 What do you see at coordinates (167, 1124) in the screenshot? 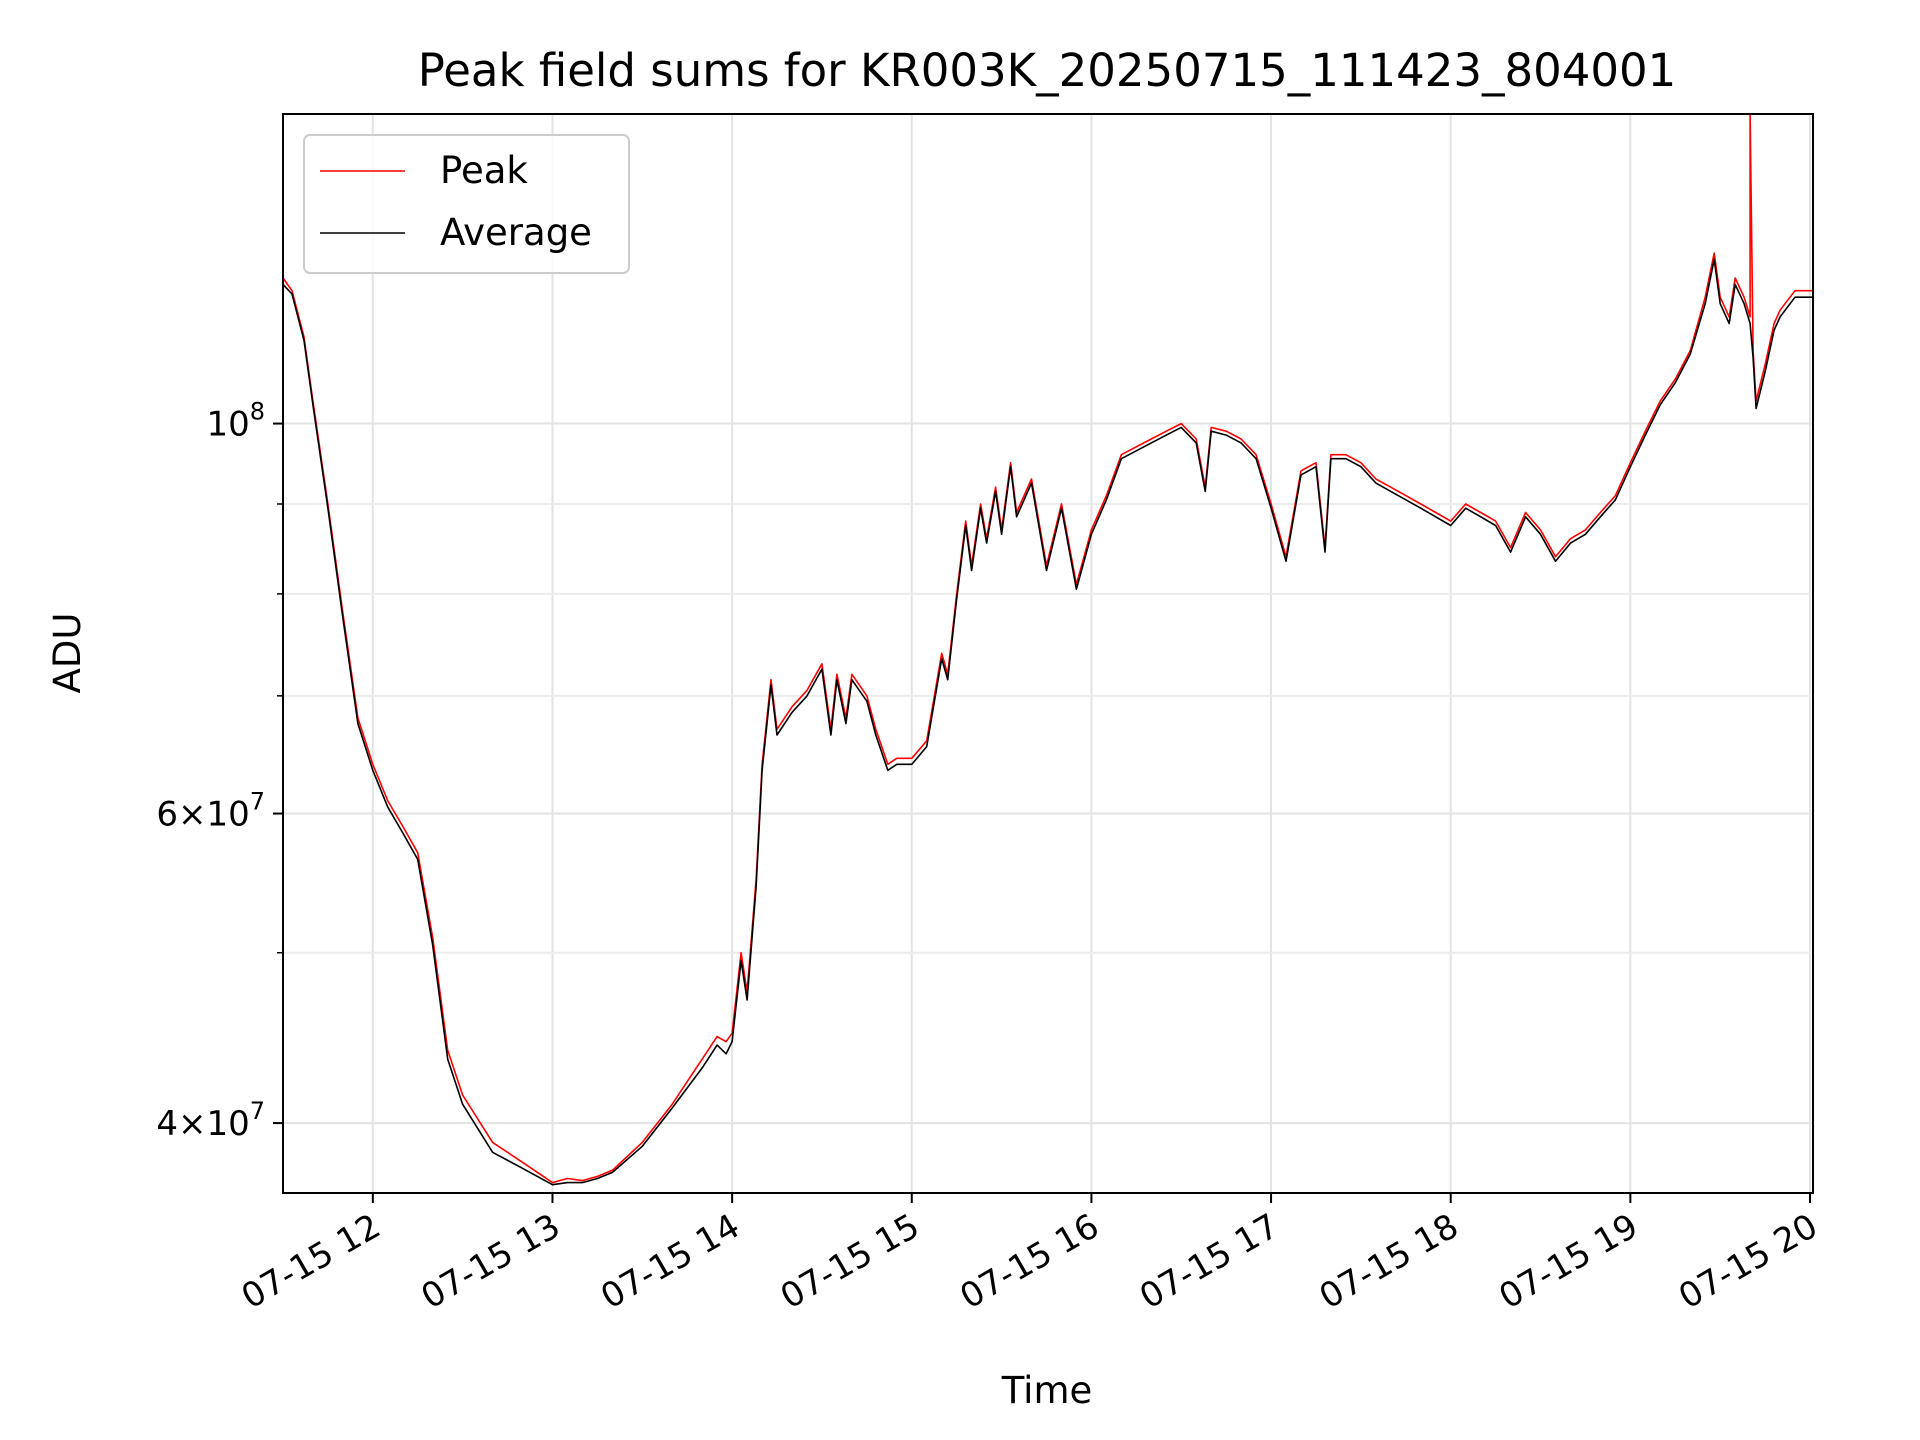
I see `y-tick-mantissa: 4` at bounding box center [167, 1124].